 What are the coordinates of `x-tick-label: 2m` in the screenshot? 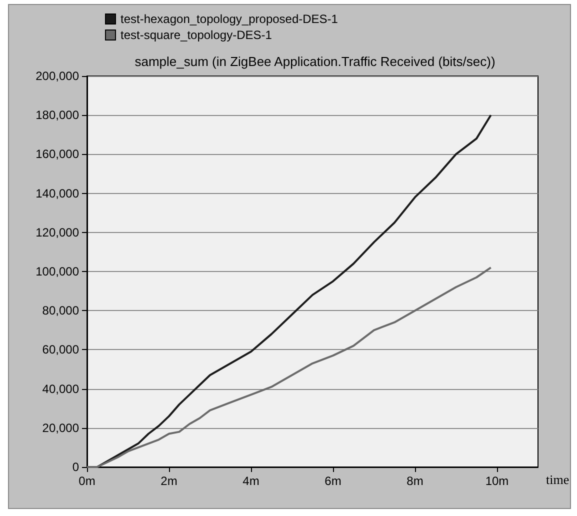 It's located at (169, 481).